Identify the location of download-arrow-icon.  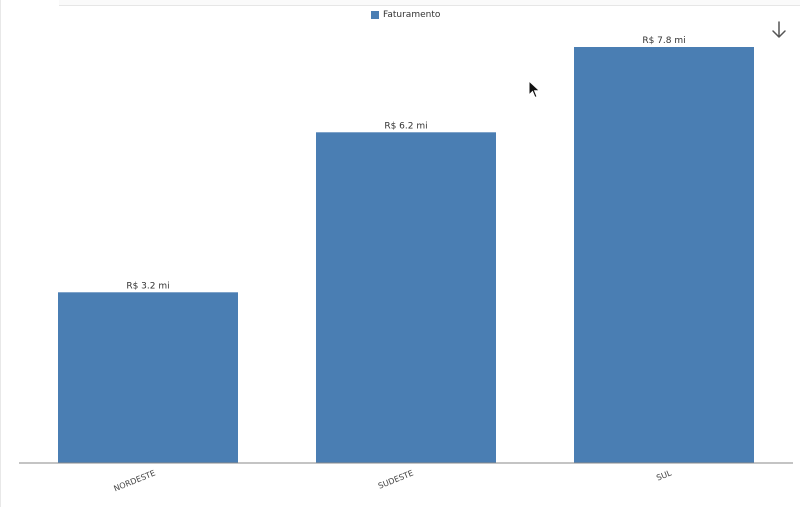
(779, 30).